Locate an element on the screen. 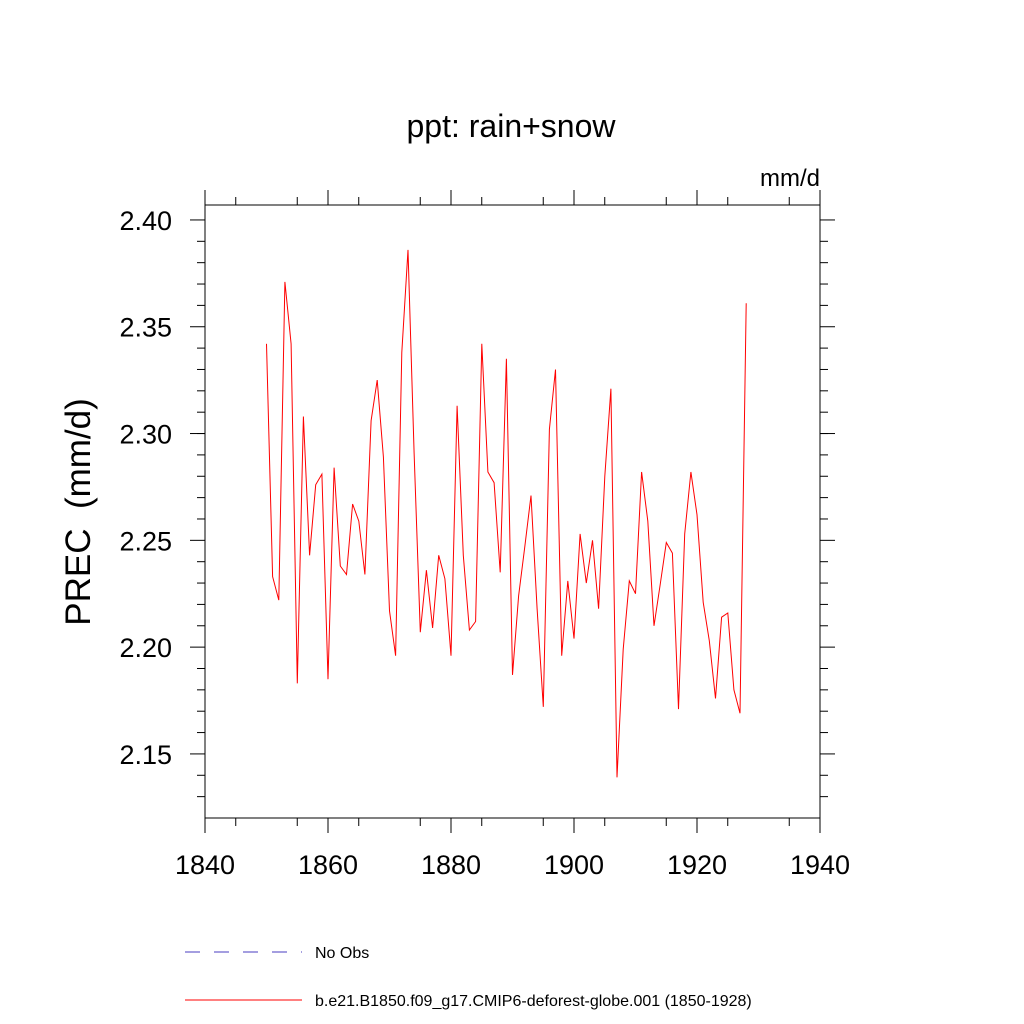 The width and height of the screenshot is (1024, 1024). x-tick-label: 1860 is located at coordinates (328, 865).